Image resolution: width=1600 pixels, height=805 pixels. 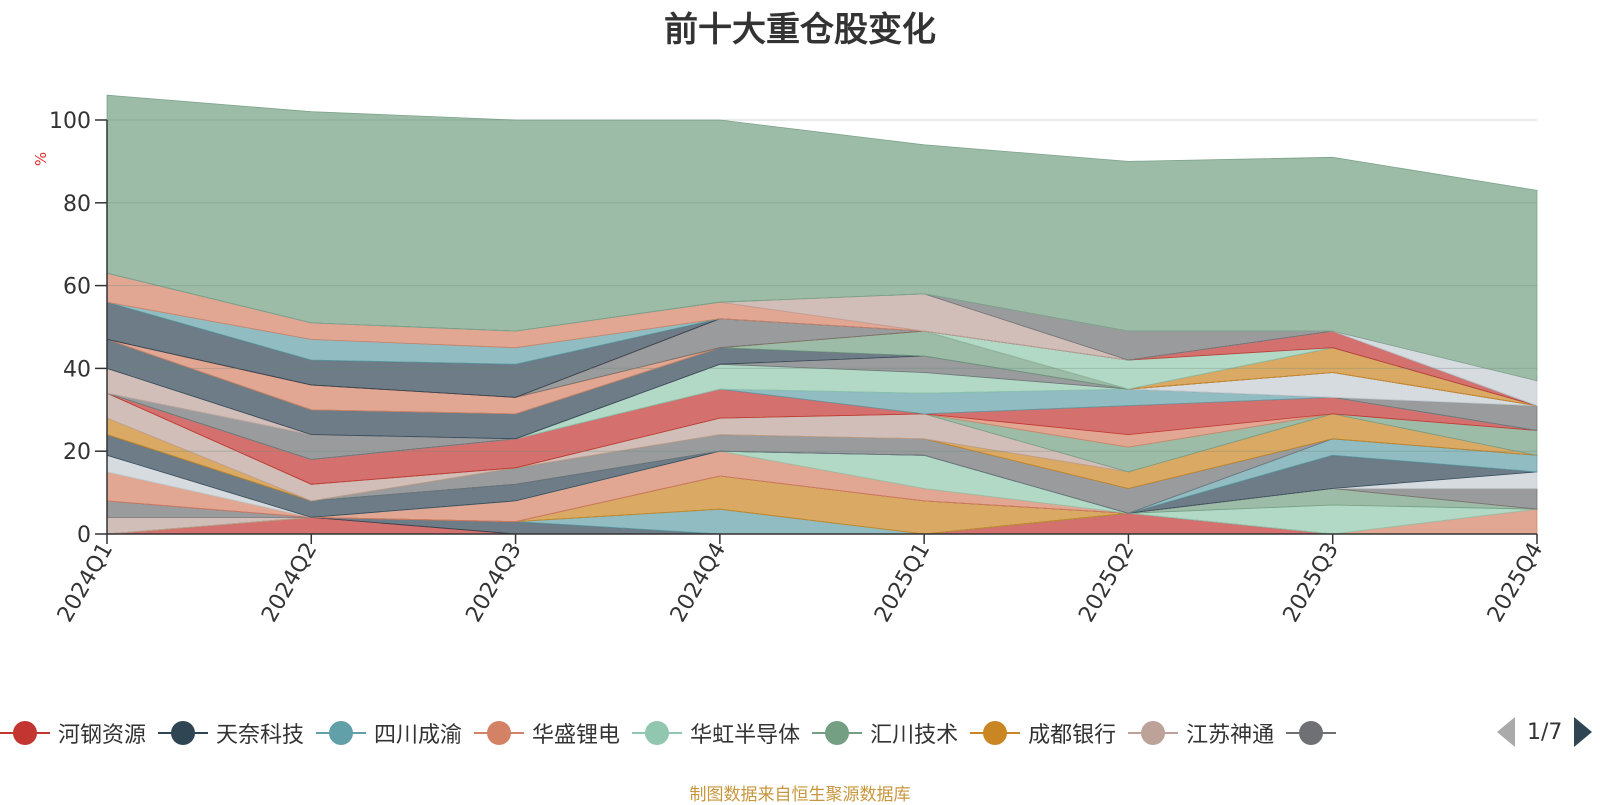 I want to click on legend-page-indicator: 1/7, so click(x=1545, y=732).